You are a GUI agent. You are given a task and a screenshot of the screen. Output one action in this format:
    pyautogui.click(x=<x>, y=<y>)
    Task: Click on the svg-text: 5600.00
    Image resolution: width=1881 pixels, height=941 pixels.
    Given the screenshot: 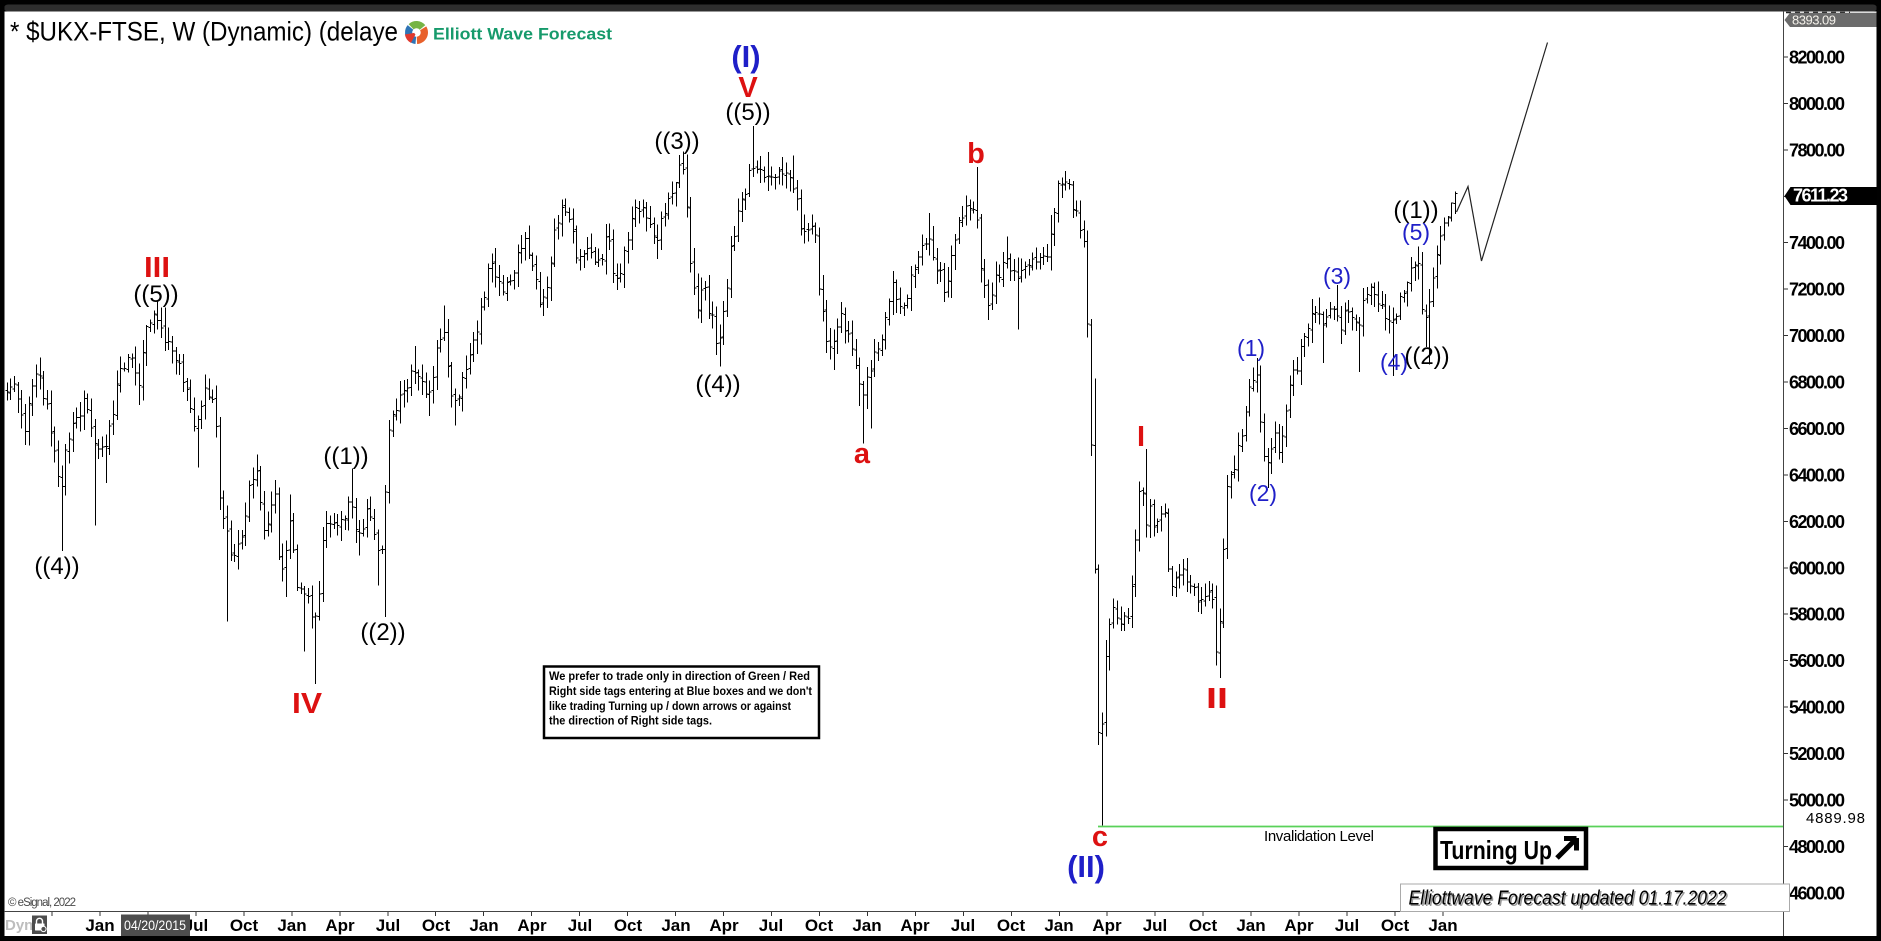 What is the action you would take?
    pyautogui.click(x=1817, y=661)
    